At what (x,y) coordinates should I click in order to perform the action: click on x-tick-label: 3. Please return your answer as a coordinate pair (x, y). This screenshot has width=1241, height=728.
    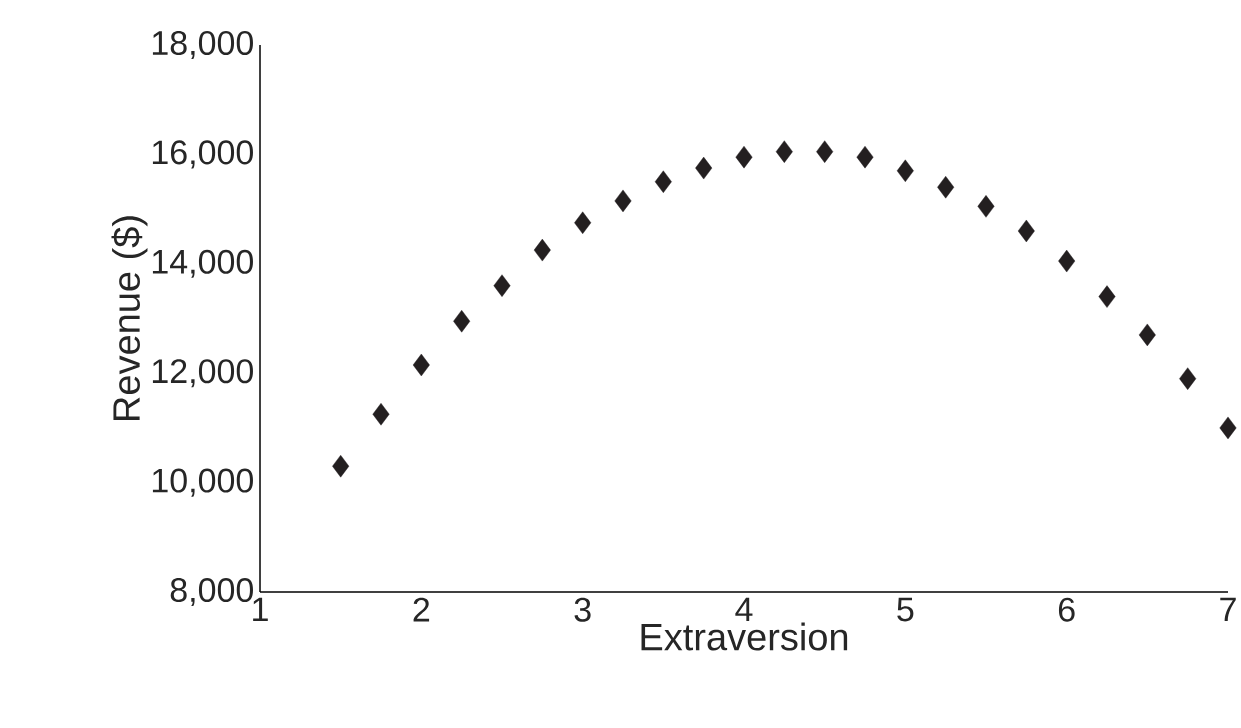
    Looking at the image, I should click on (582, 609).